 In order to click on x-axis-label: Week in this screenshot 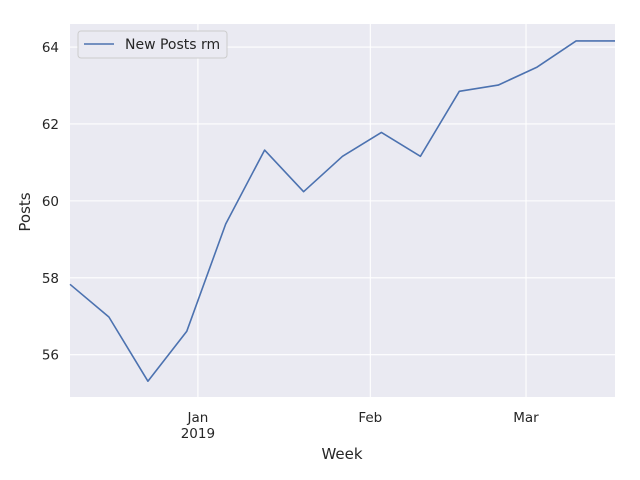, I will do `click(341, 454)`.